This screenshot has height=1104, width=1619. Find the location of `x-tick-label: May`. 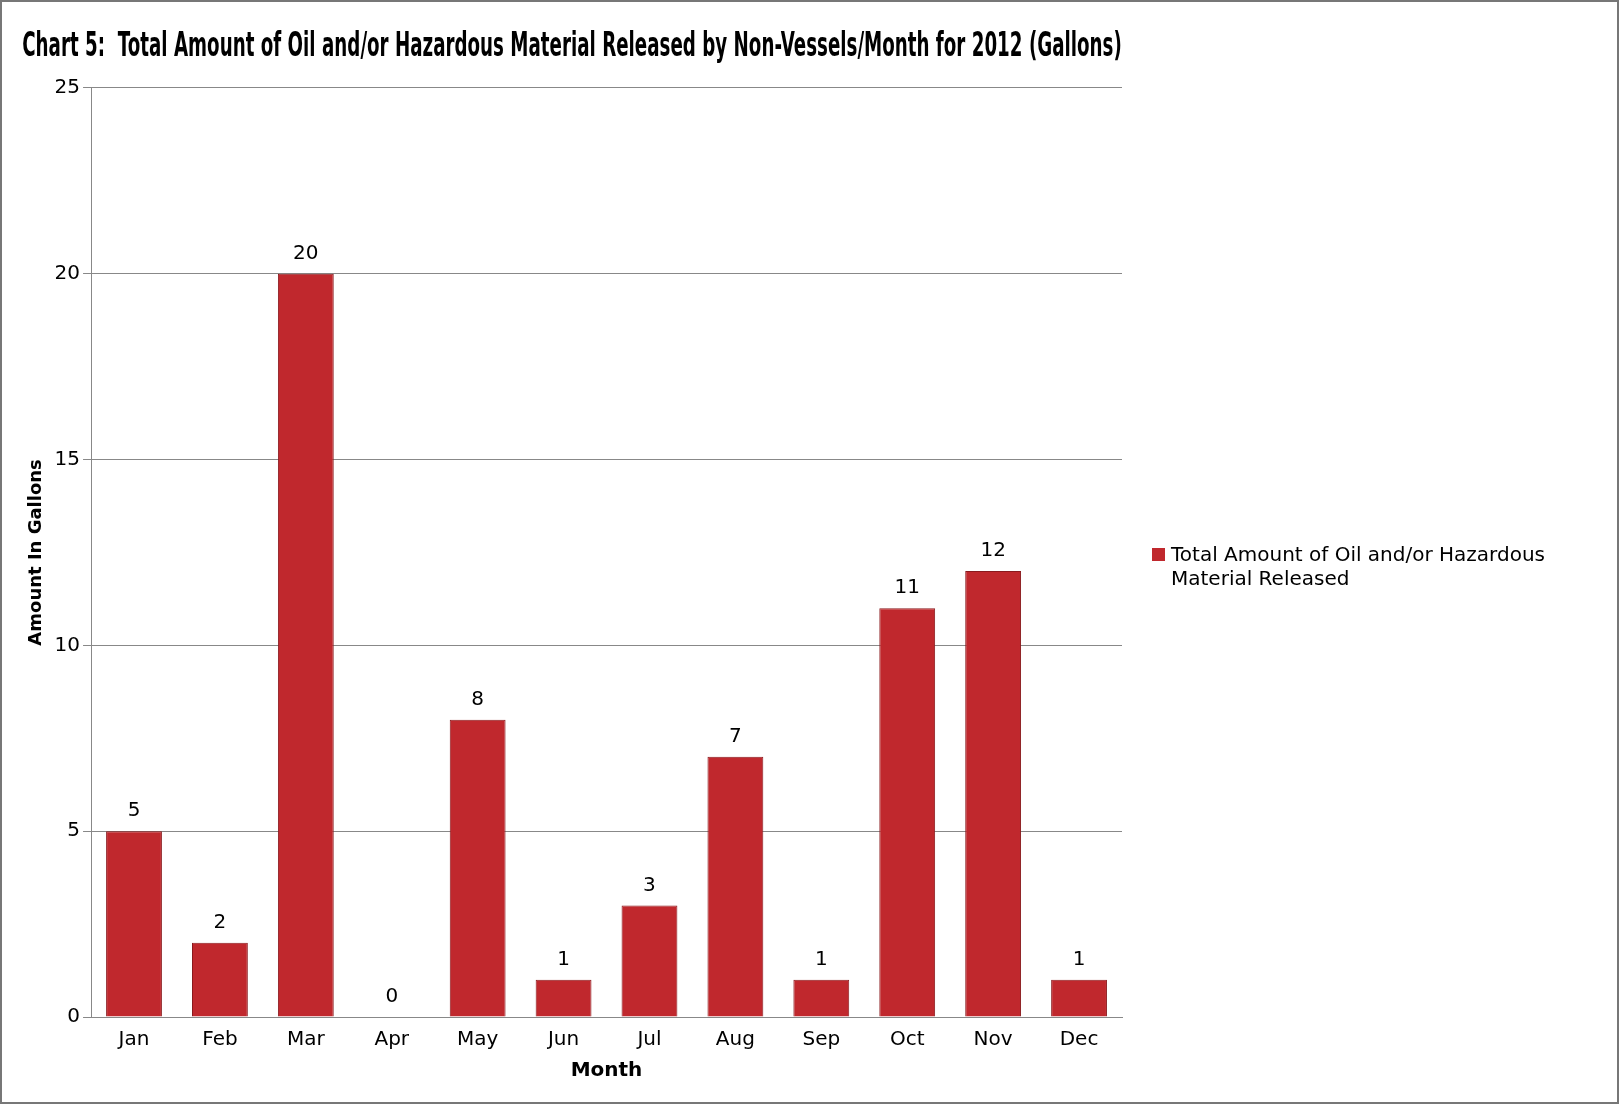

x-tick-label: May is located at coordinates (477, 1038).